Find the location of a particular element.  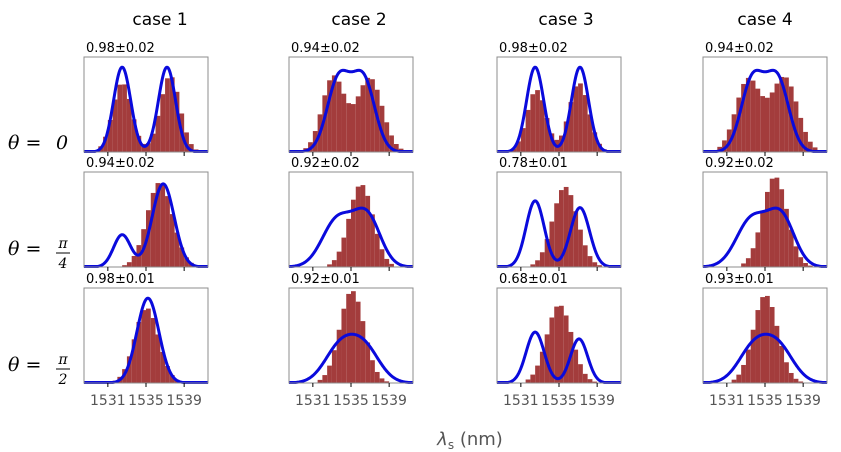

panel-annotation: 0.78±0.01 is located at coordinates (533, 163).